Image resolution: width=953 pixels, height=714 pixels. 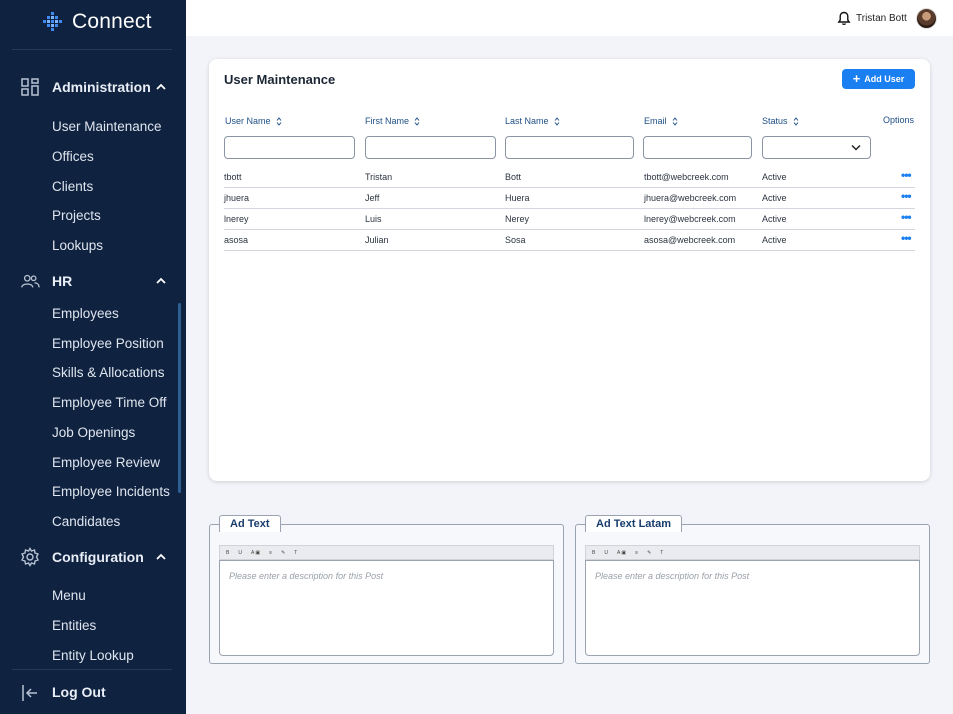 What do you see at coordinates (515, 240) in the screenshot?
I see `cell-last-name: Sosa` at bounding box center [515, 240].